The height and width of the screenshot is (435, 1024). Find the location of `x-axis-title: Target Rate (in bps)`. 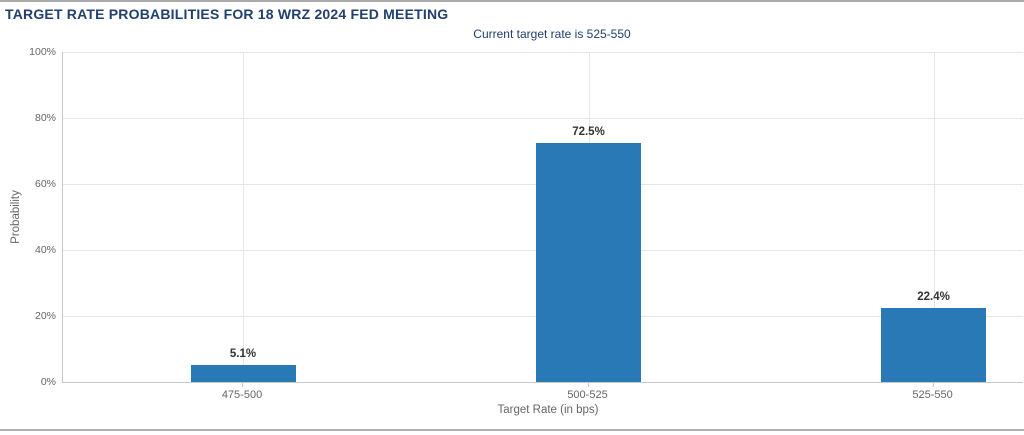

x-axis-title: Target Rate (in bps) is located at coordinates (548, 410).